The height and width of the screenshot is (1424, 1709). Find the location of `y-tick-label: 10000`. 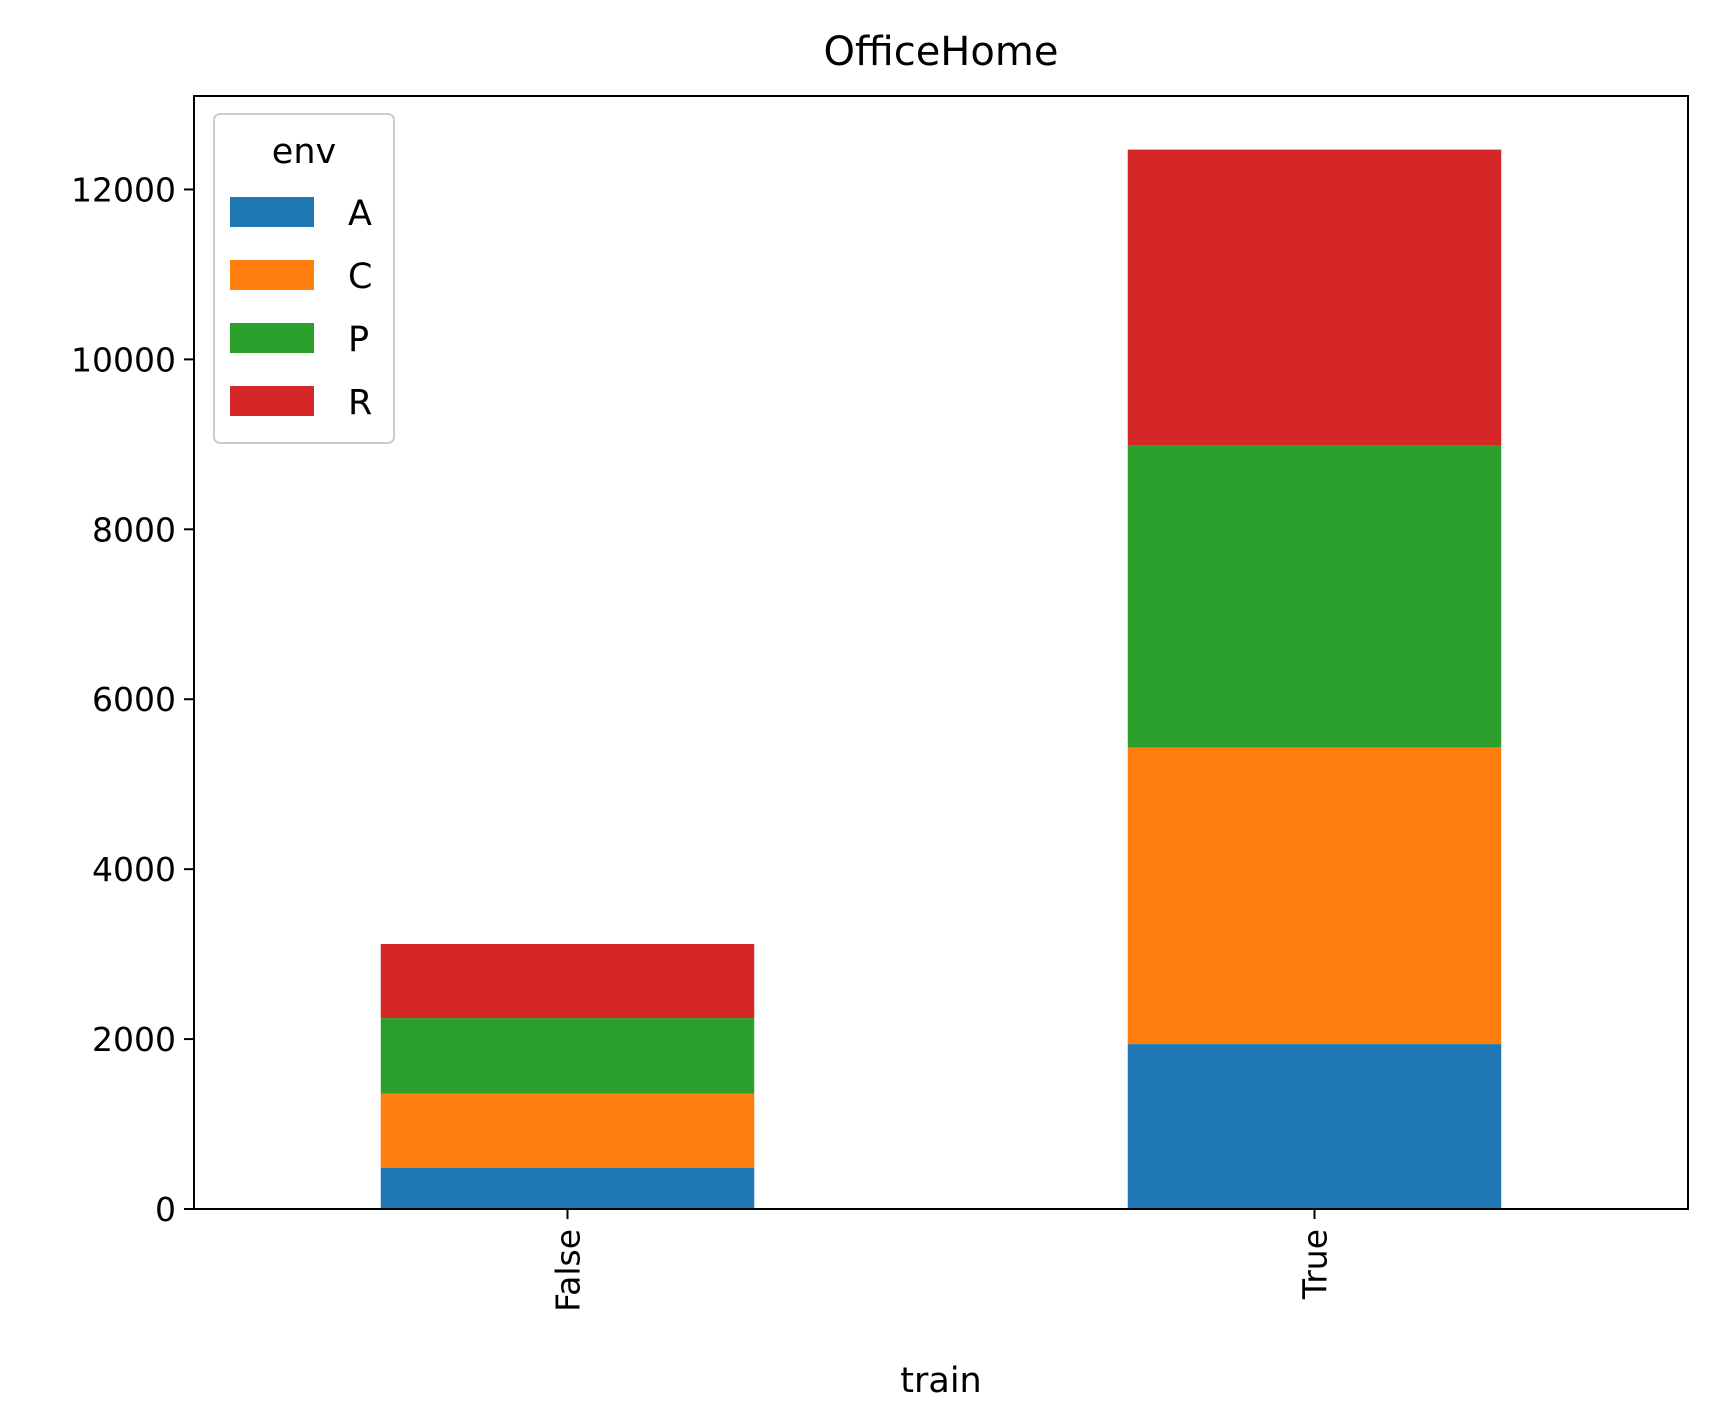

y-tick-label: 10000 is located at coordinates (123, 359).